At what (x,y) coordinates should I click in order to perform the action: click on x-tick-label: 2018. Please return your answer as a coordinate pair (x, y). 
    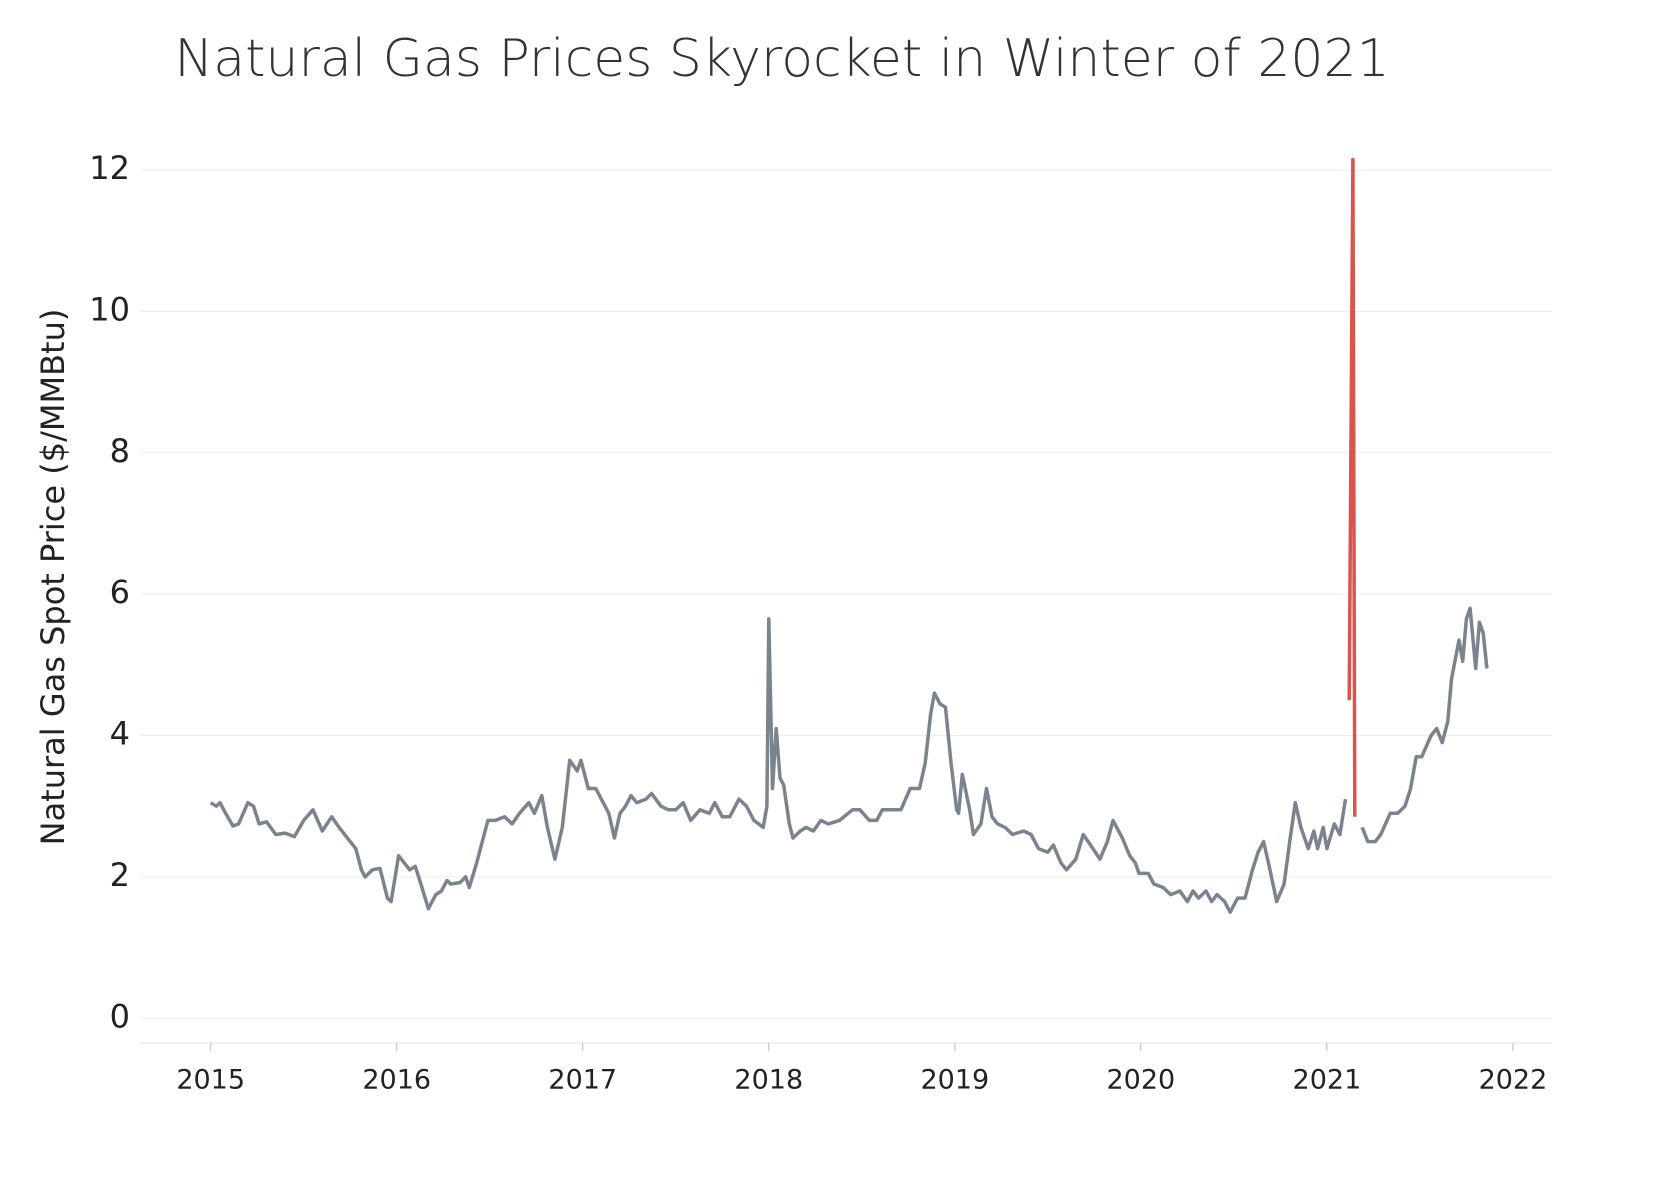
    Looking at the image, I should click on (768, 1080).